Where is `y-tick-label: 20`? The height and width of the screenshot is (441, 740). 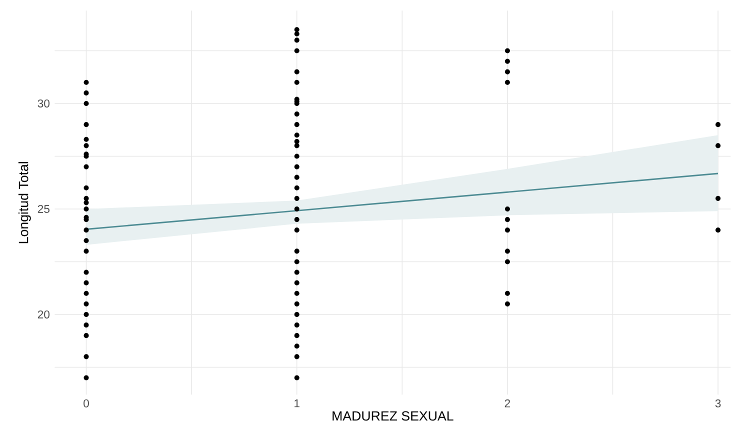
y-tick-label: 20 is located at coordinates (44, 314).